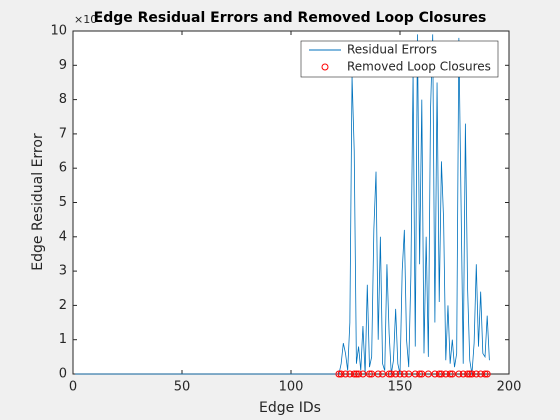 The height and width of the screenshot is (420, 560). What do you see at coordinates (63, 168) in the screenshot?
I see `y-tick-label: 6` at bounding box center [63, 168].